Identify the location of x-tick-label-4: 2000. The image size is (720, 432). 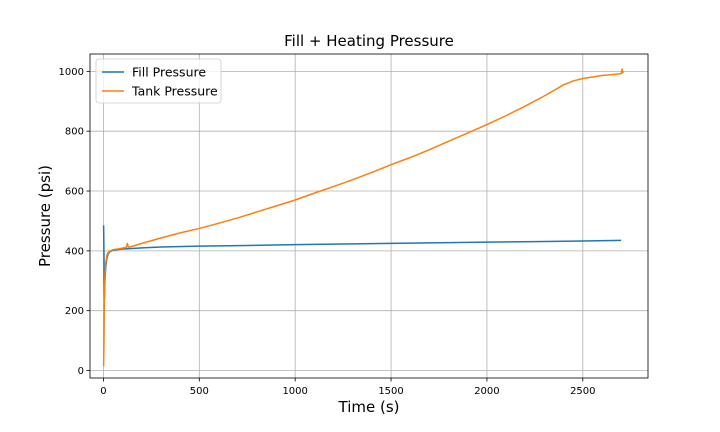
(486, 391).